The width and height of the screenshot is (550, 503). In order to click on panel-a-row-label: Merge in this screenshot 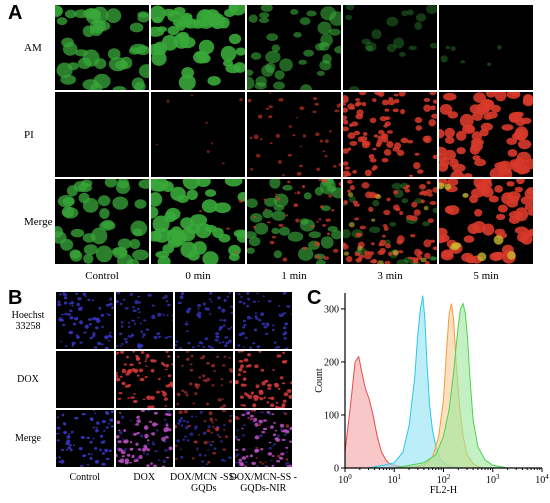, I will do `click(38, 221)`.